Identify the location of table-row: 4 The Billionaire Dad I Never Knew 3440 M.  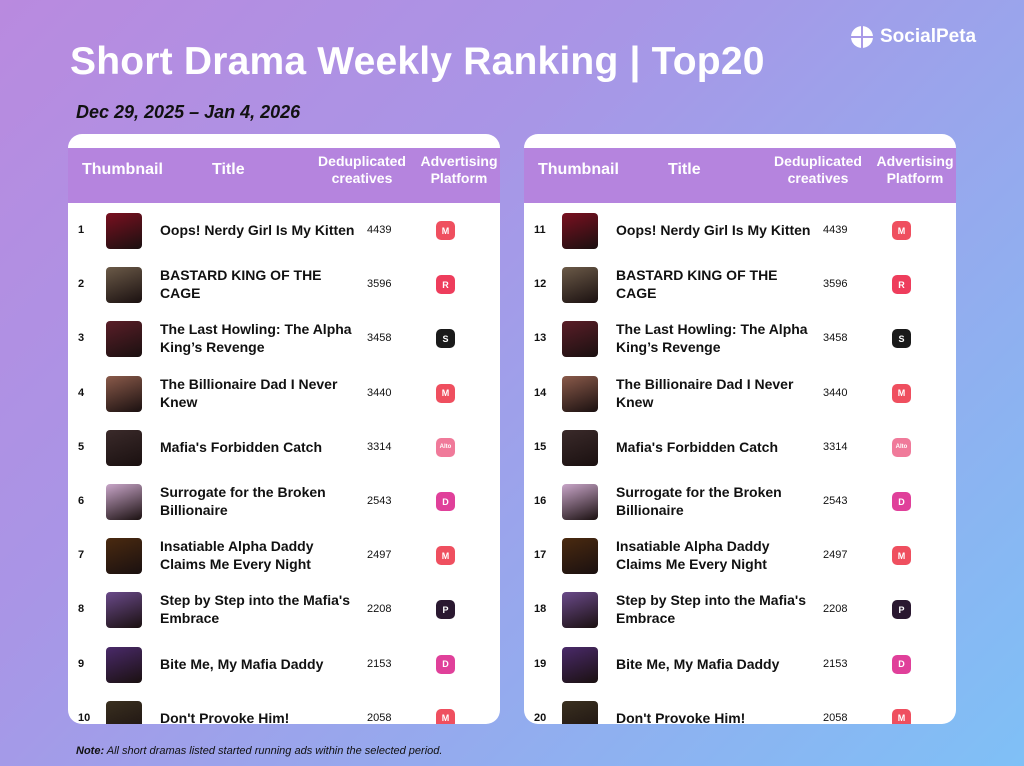
(284, 393).